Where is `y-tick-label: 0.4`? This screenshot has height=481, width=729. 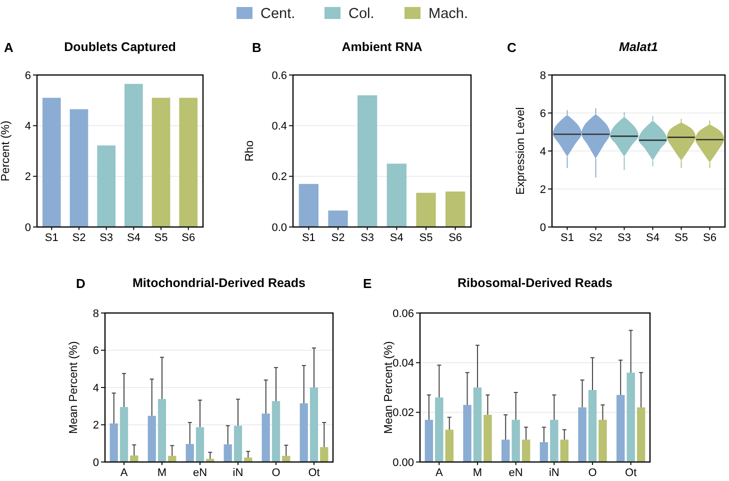 y-tick-label: 0.4 is located at coordinates (279, 126).